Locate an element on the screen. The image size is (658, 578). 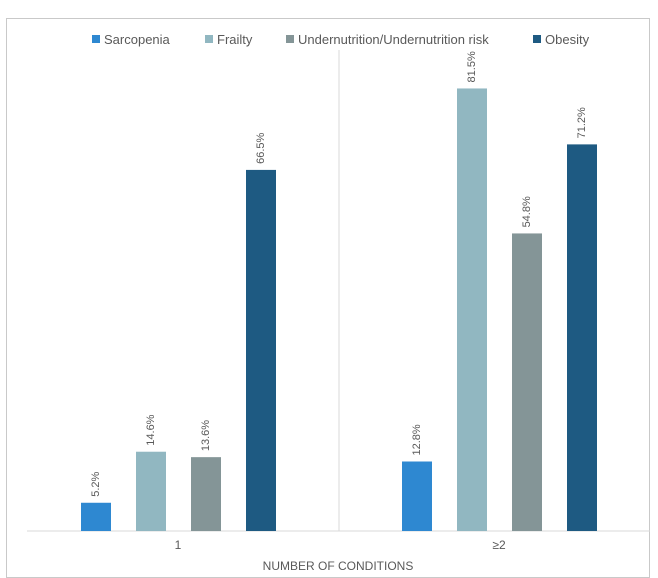
legend-item-frailty: Frailty is located at coordinates (229, 39).